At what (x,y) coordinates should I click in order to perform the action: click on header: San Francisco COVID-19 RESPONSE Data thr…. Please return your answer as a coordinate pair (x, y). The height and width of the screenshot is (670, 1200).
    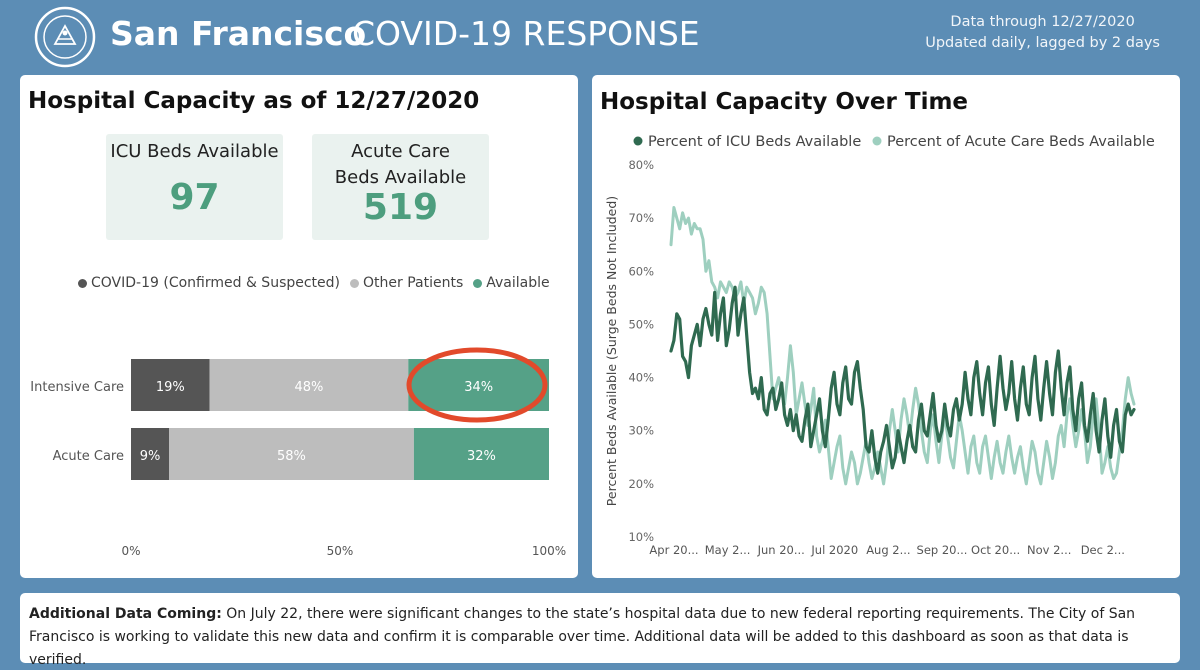
    Looking at the image, I should click on (600, 37).